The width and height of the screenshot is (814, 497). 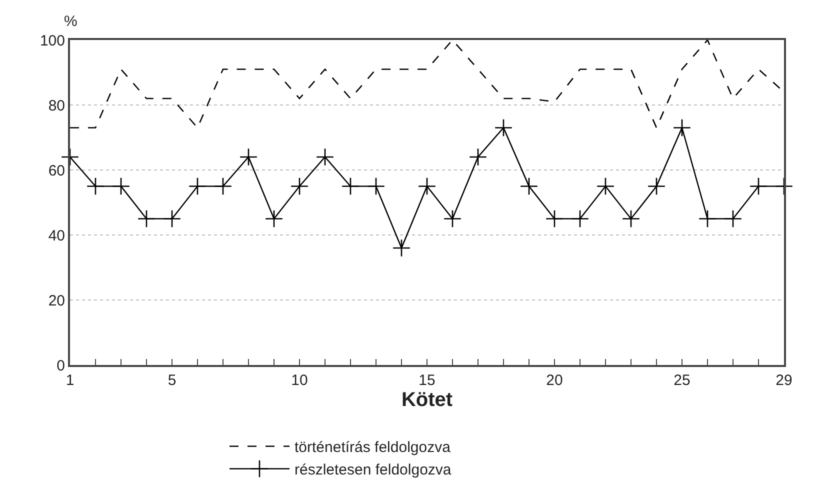 What do you see at coordinates (373, 470) in the screenshot?
I see `legend-label: részletesen feldolgozva` at bounding box center [373, 470].